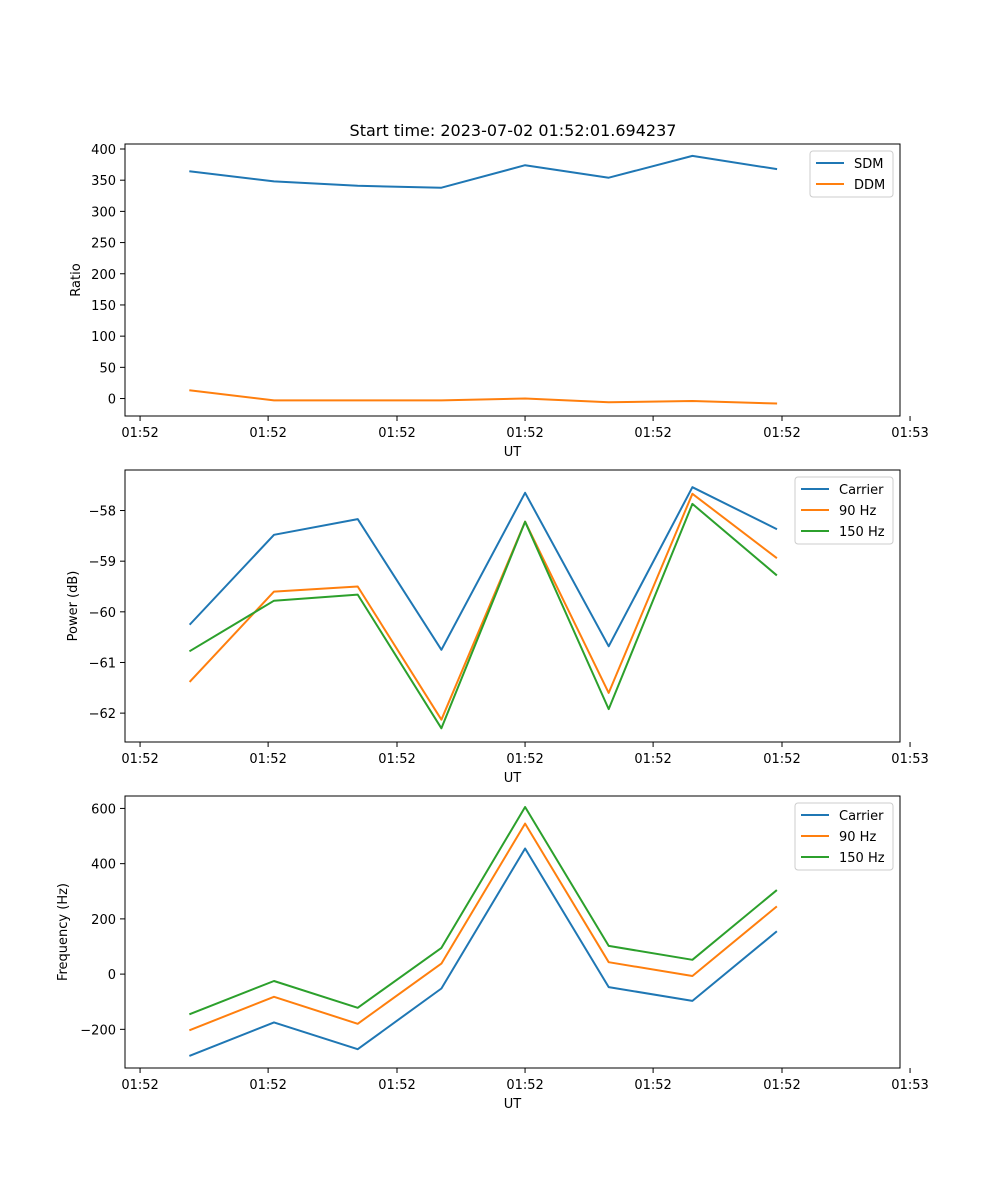 This screenshot has width=1000, height=1200. What do you see at coordinates (869, 185) in the screenshot?
I see `legend-entry: DDM` at bounding box center [869, 185].